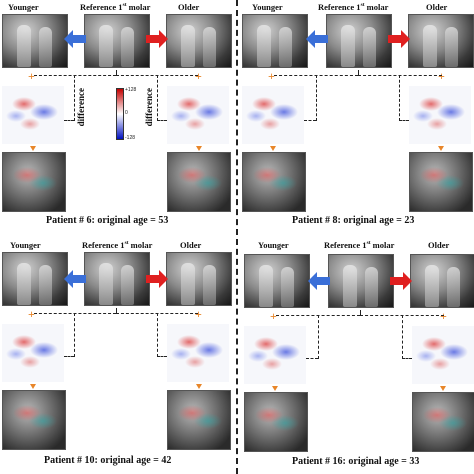 Image resolution: width=474 pixels, height=474 pixels. What do you see at coordinates (131, 90) in the screenshot?
I see `colorbar-max-label: +128` at bounding box center [131, 90].